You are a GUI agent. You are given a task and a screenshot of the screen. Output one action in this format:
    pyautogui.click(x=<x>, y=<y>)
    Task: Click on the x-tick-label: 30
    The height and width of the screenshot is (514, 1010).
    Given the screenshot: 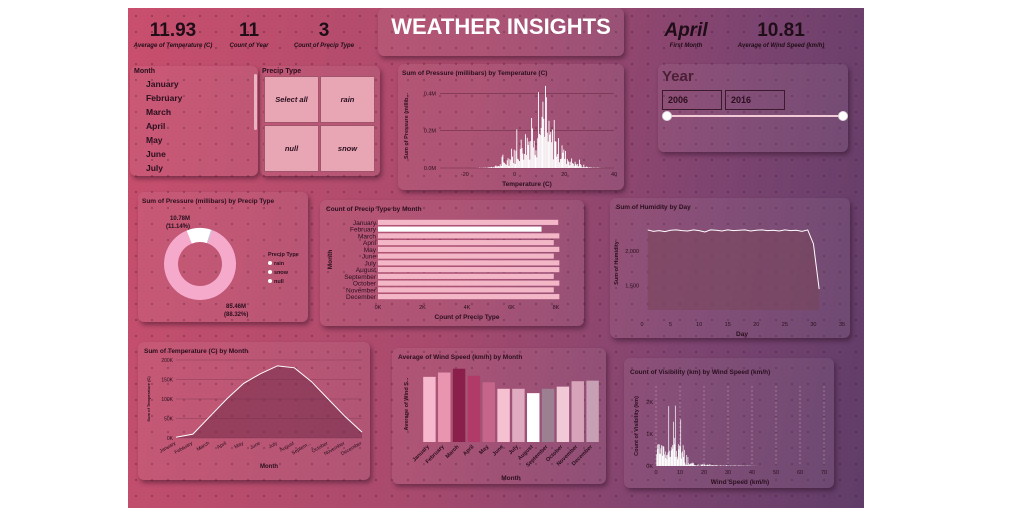 What is the action you would take?
    pyautogui.click(x=728, y=473)
    